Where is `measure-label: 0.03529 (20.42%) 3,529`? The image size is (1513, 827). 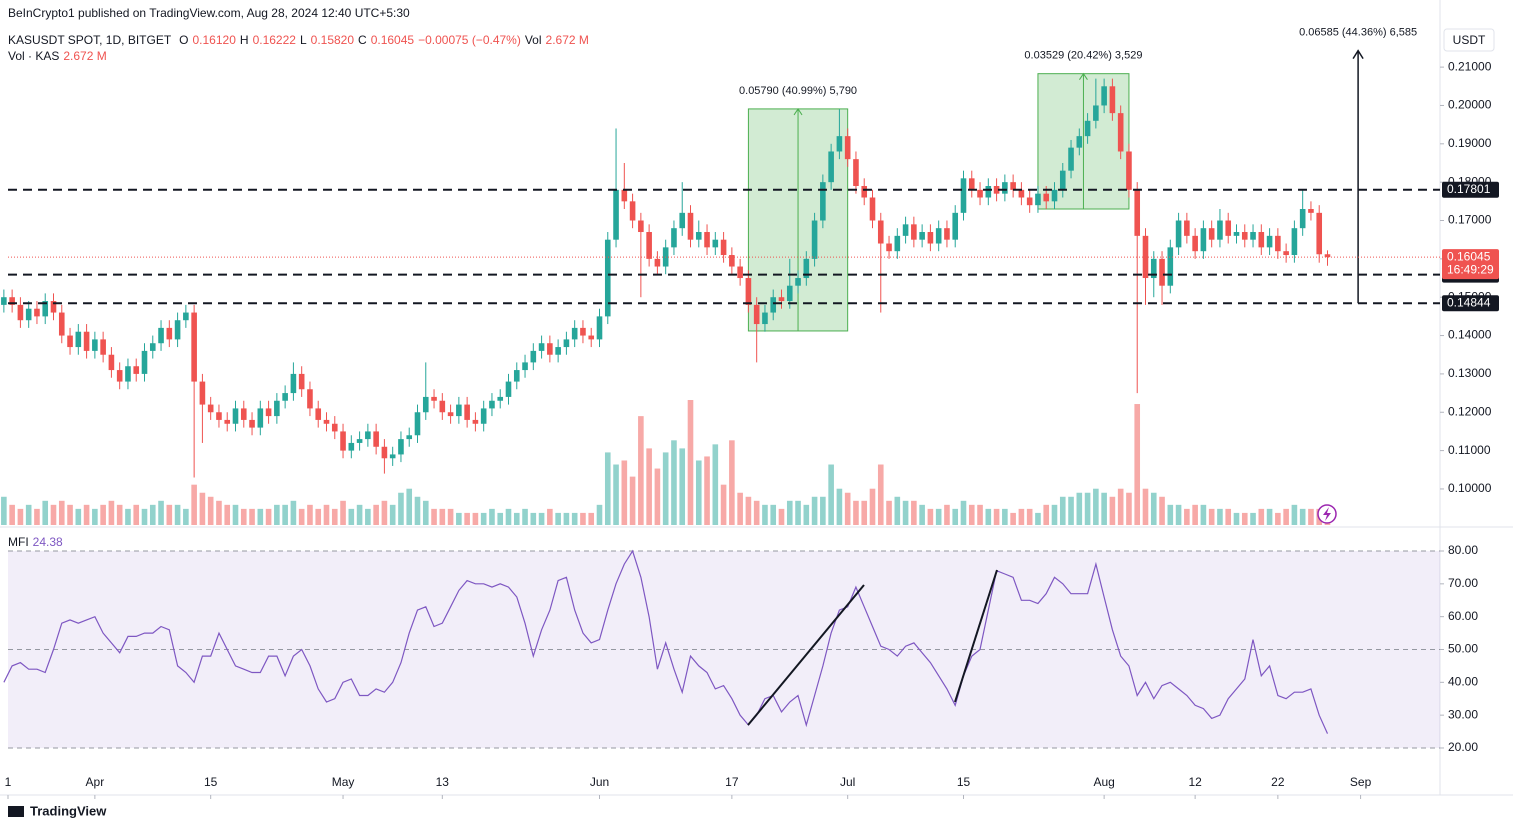
measure-label: 0.03529 (20.42%) 3,529 is located at coordinates (1083, 56).